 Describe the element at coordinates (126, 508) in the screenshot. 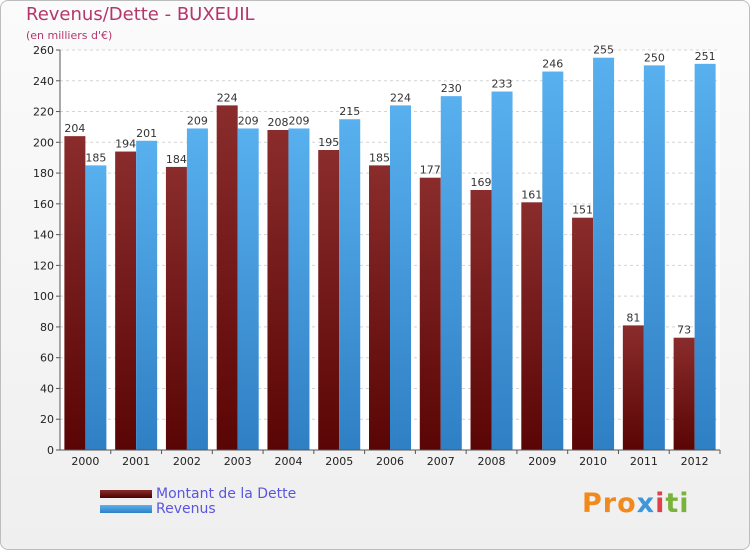

I see `legend-swatch-revenus` at that location.